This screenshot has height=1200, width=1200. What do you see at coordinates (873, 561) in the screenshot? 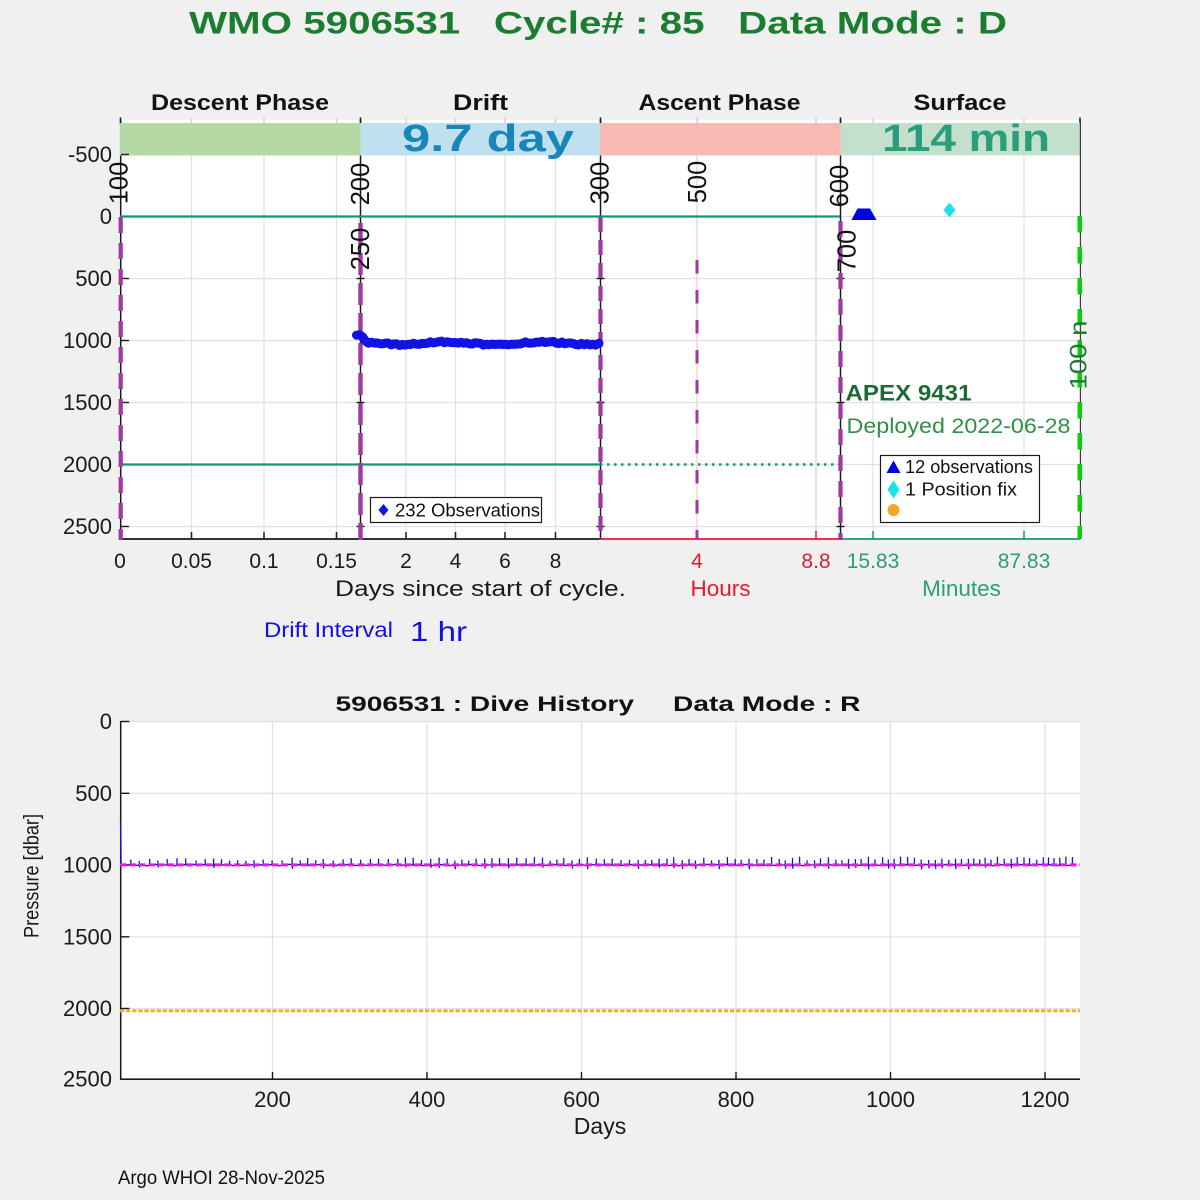
I see `svg-text: 15.83` at bounding box center [873, 561].